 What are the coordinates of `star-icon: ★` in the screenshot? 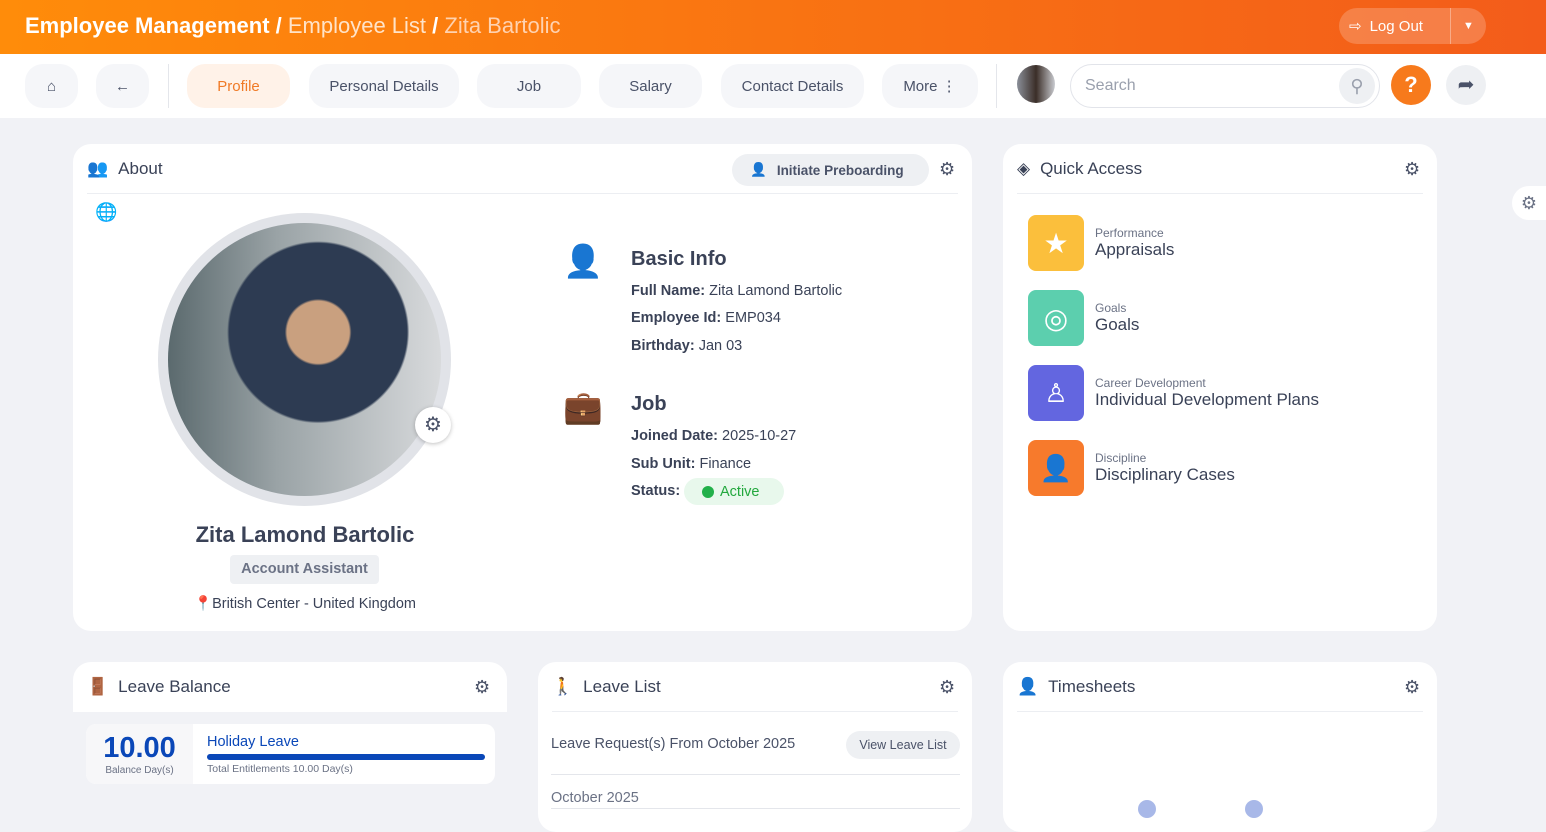 It's located at (1056, 243).